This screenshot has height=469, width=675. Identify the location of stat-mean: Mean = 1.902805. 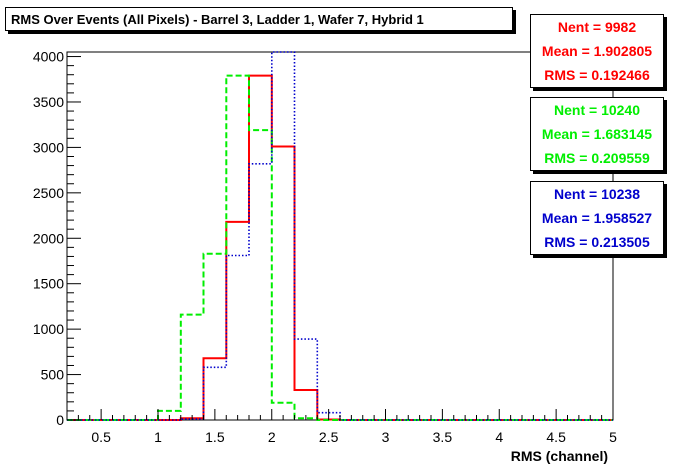
(597, 51).